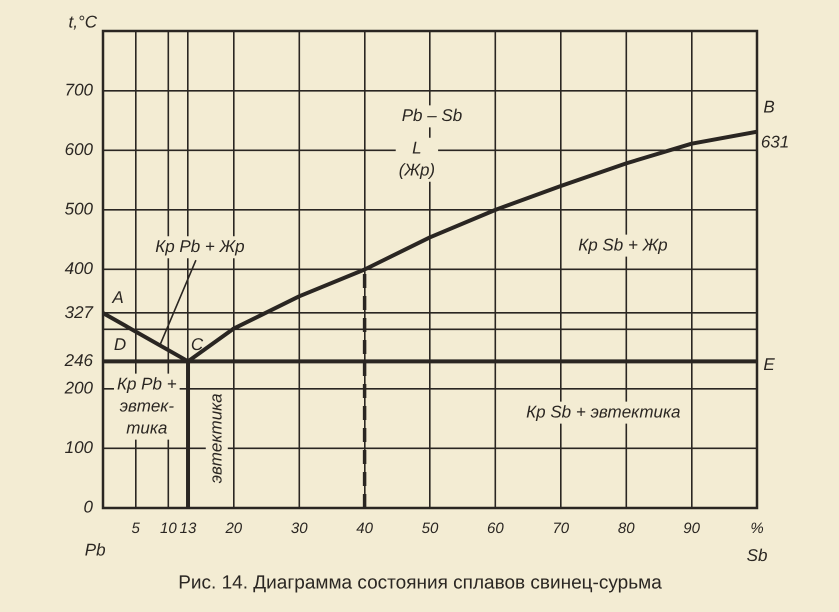  What do you see at coordinates (495, 529) in the screenshot?
I see `x-tick-label: 60` at bounding box center [495, 529].